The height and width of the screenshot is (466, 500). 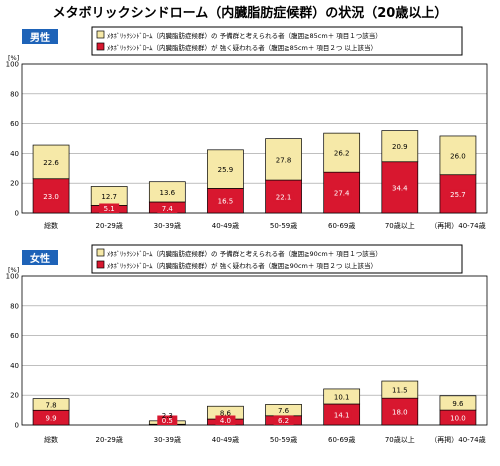 I want to click on badge-women, so click(x=40, y=257).